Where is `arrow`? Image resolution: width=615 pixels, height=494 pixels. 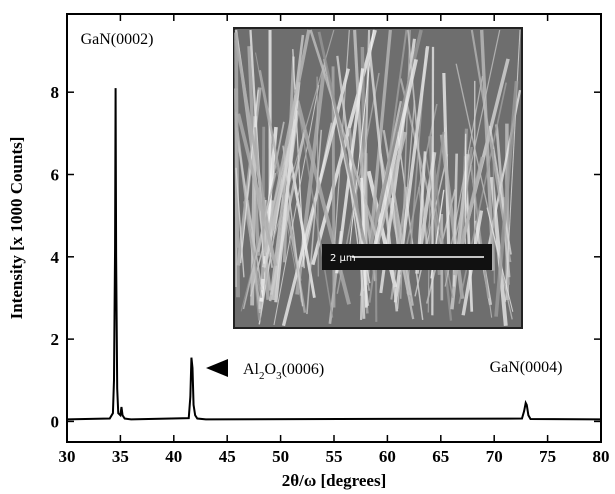
arrow is located at coordinates (217, 368).